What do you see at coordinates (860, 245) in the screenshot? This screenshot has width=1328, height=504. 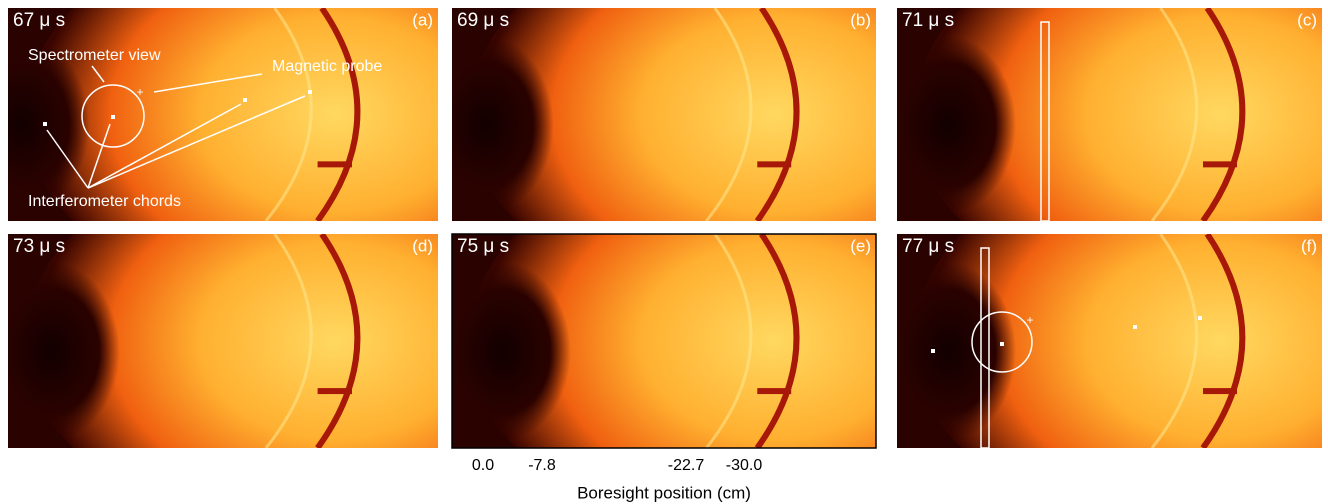 I see `panel-label: (e)` at bounding box center [860, 245].